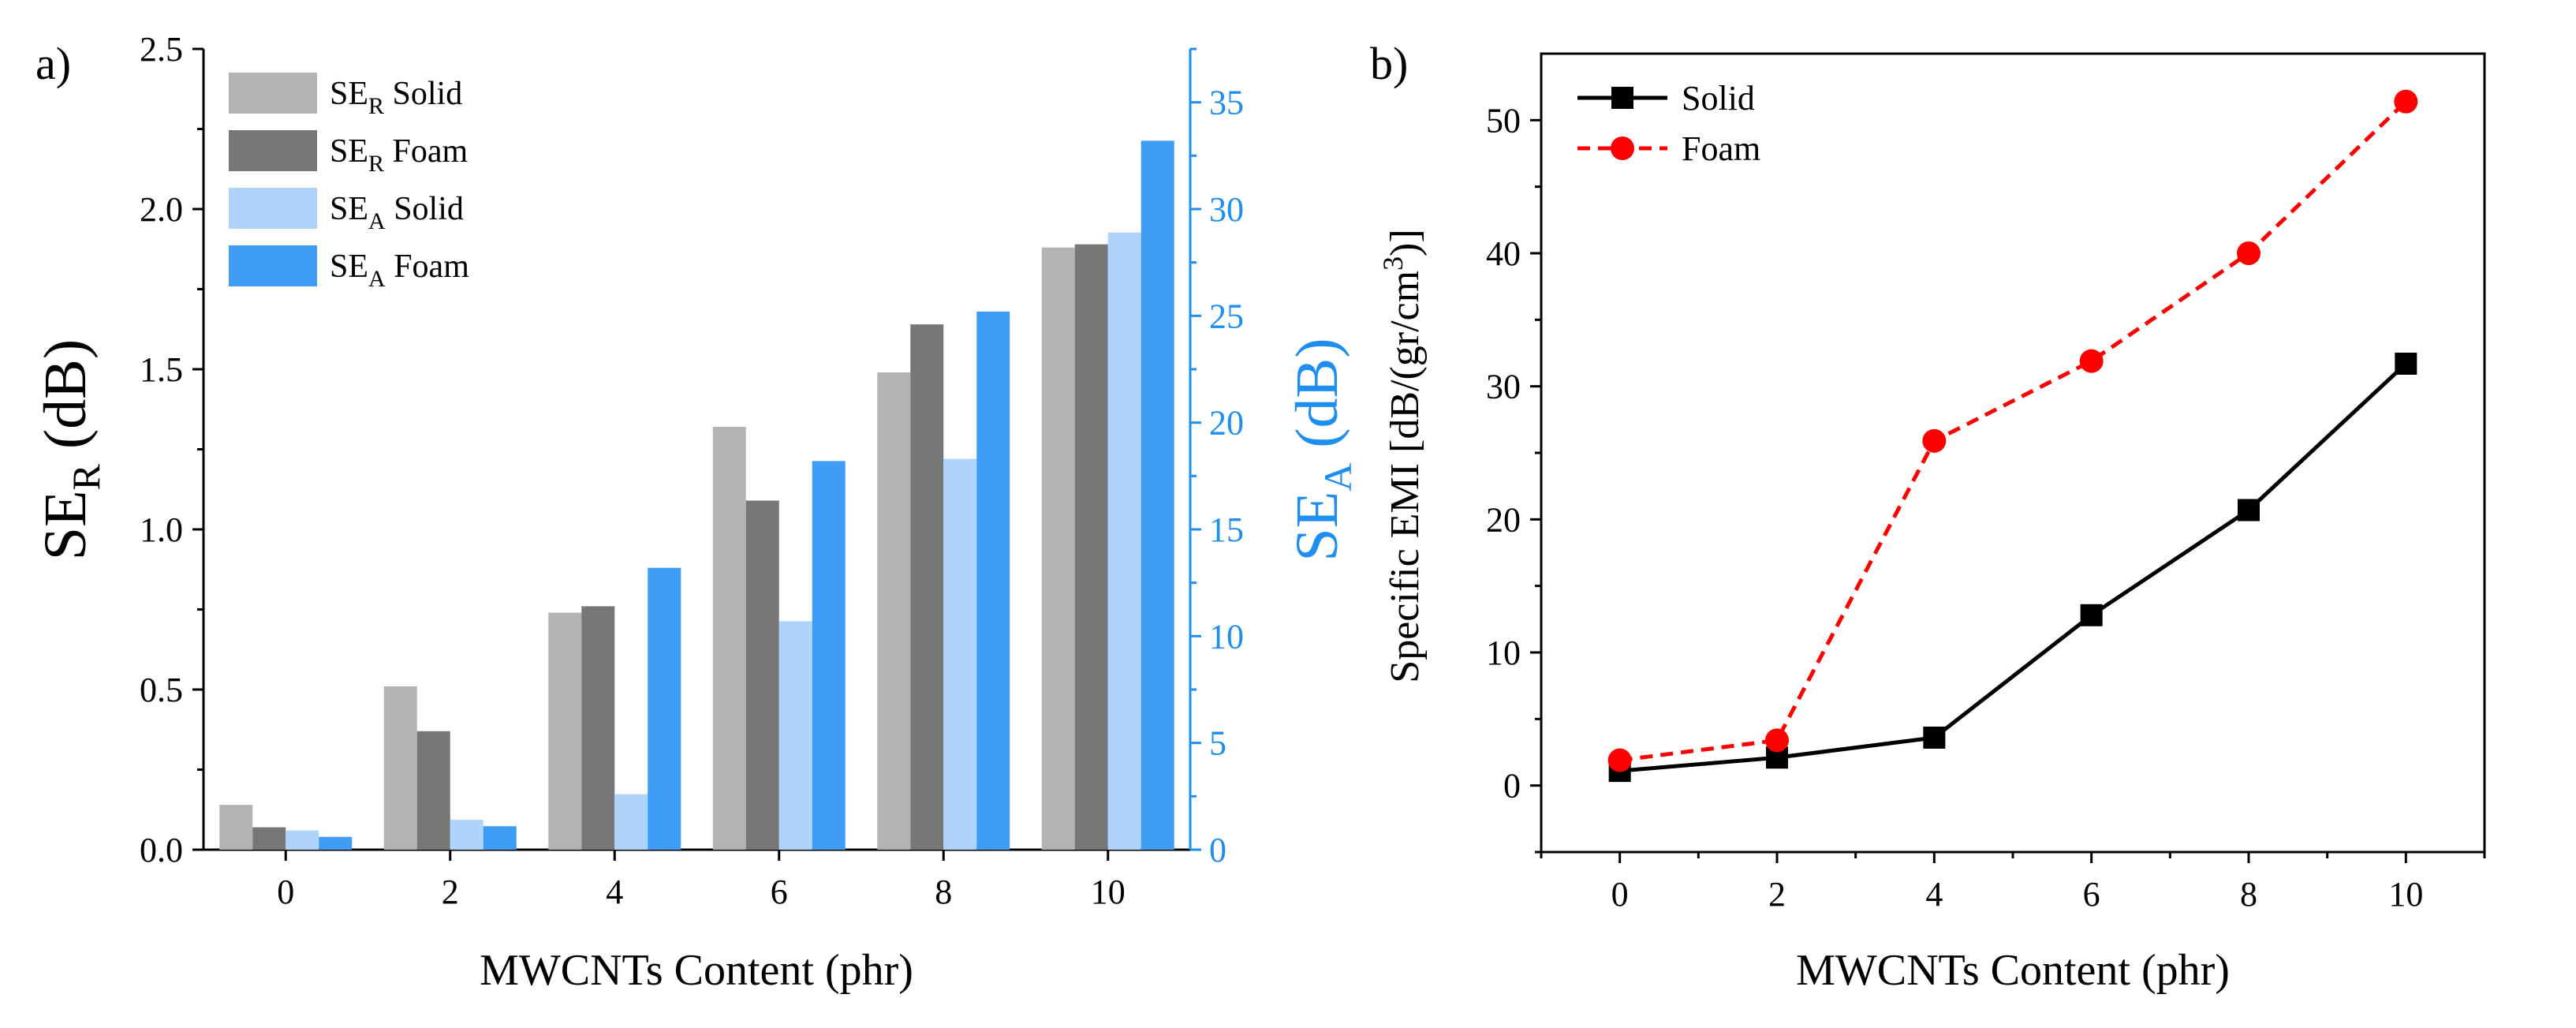 The image size is (2576, 1028). Describe the element at coordinates (161, 529) in the screenshot. I see `panel-a-left-tick-label: 1.0` at that location.